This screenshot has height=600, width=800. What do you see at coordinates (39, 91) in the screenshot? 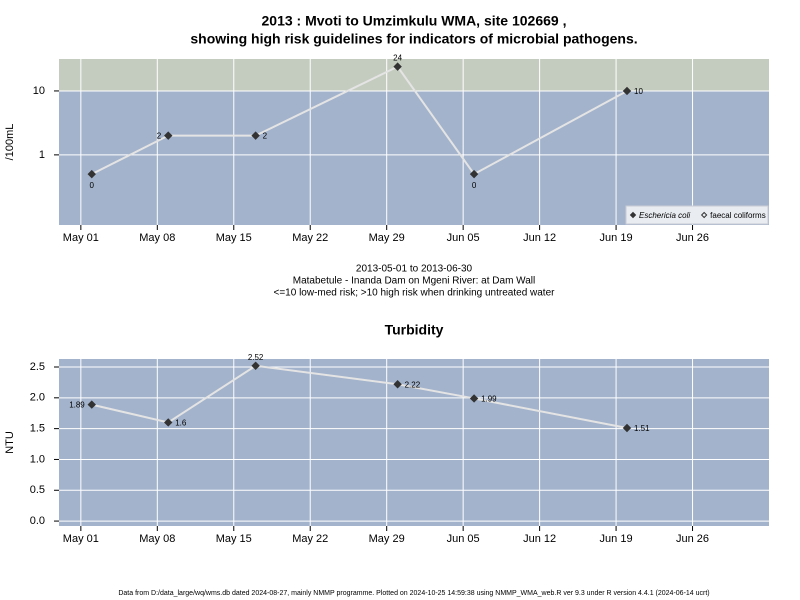
I see `y-tick-label: 10` at bounding box center [39, 91].